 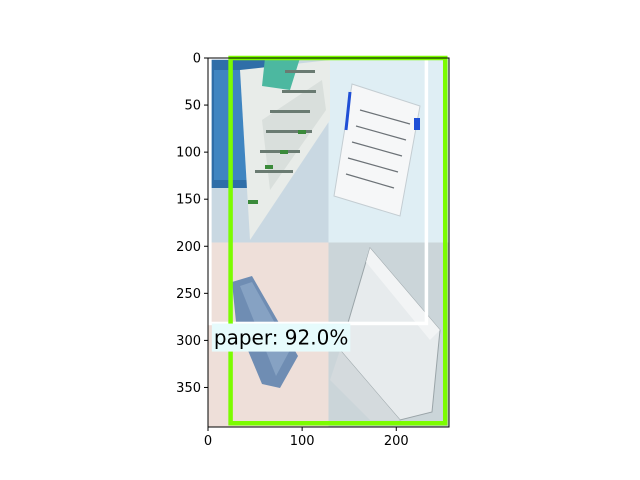 I want to click on envelope-drawing, so click(x=385, y=333).